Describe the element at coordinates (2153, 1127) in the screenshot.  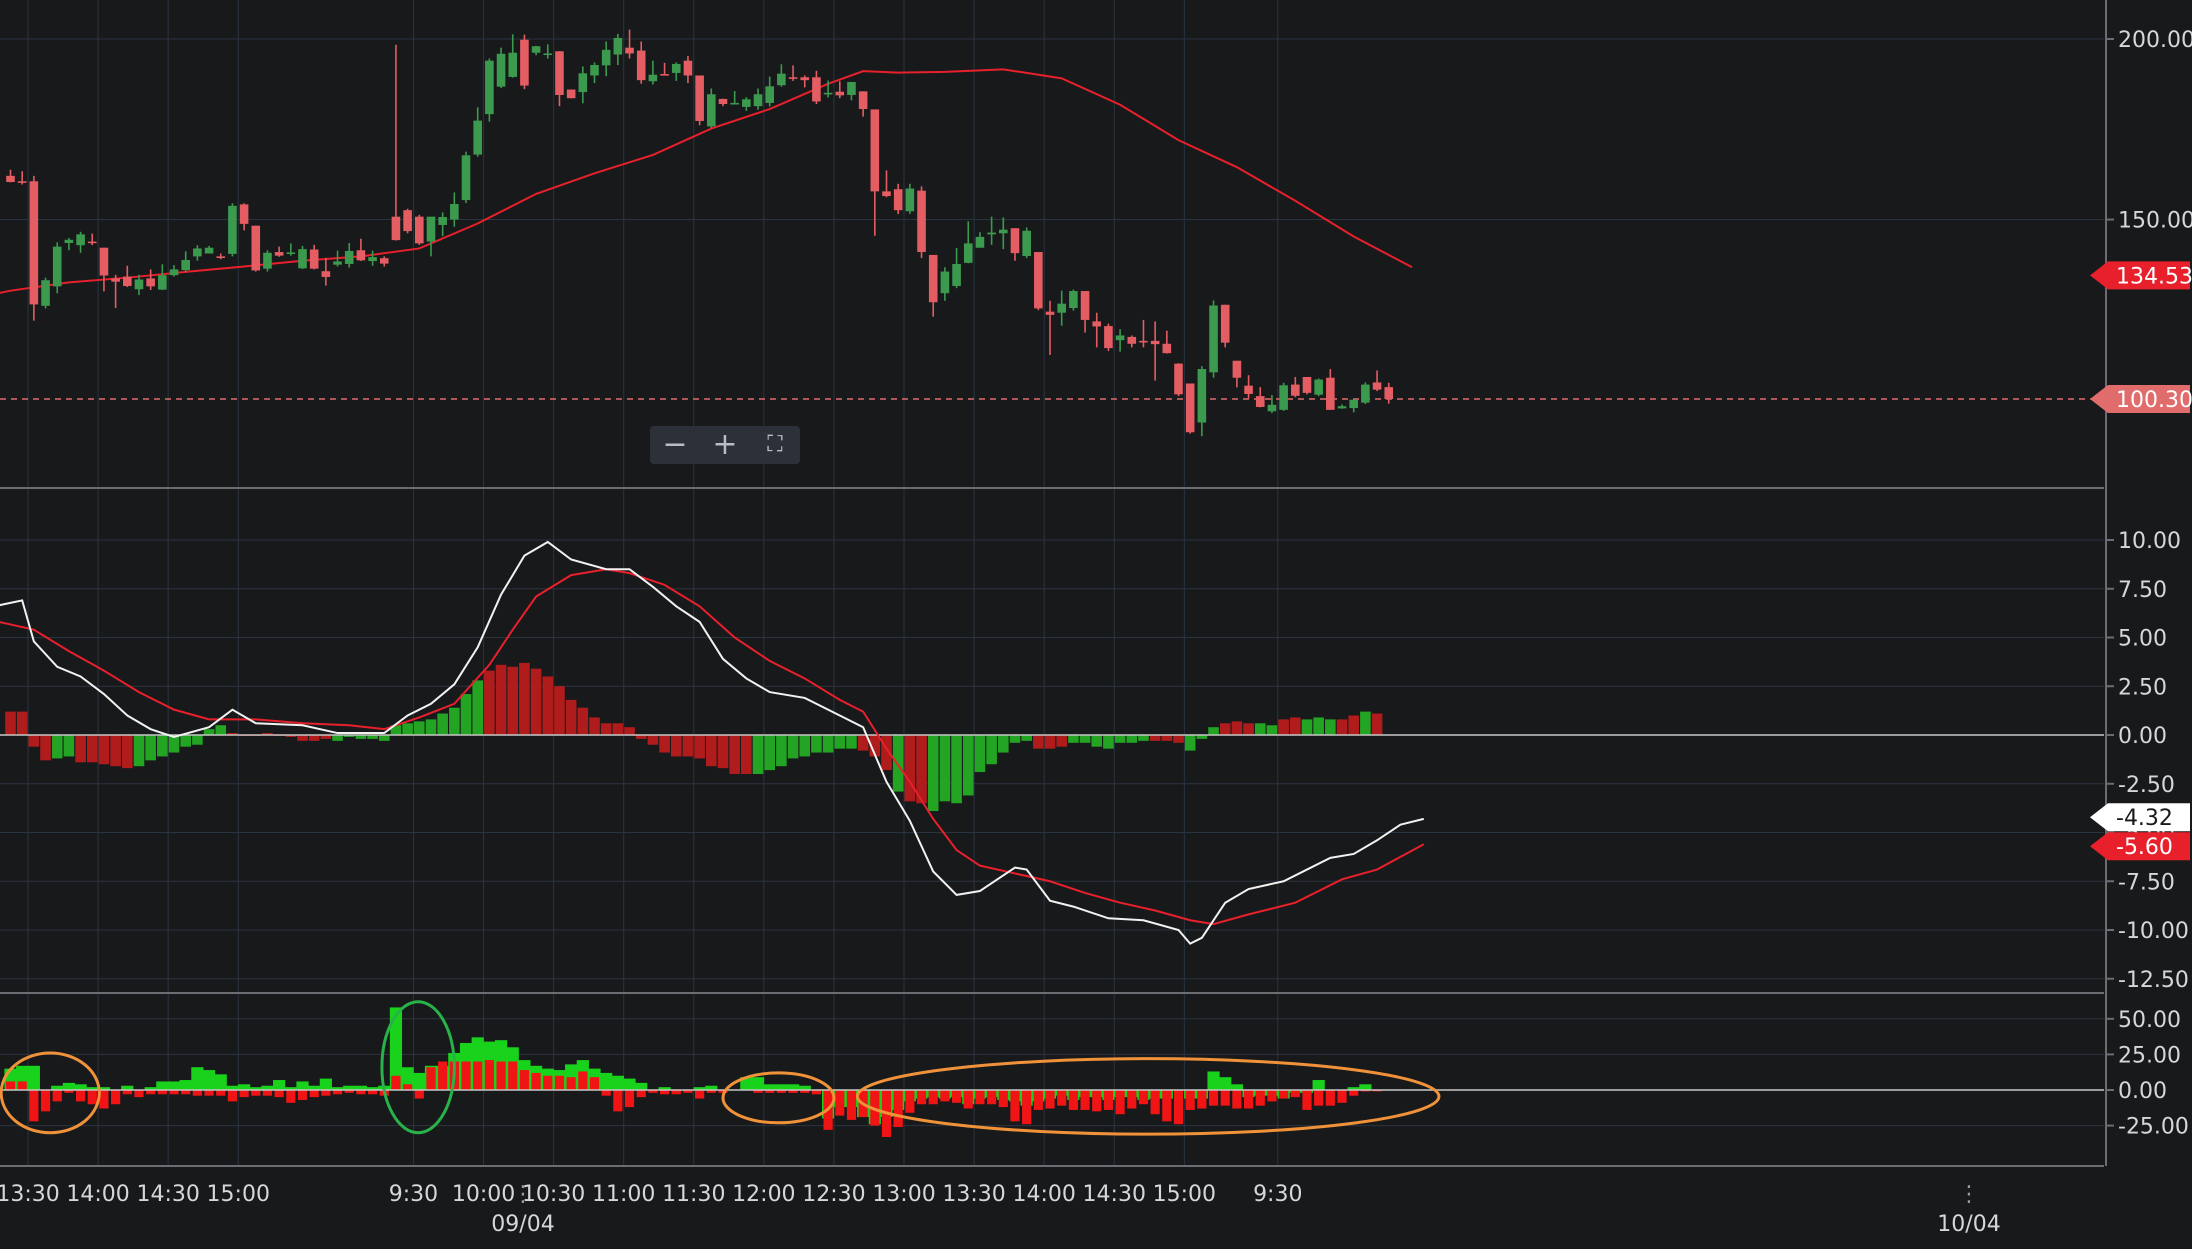
I see `y-axis-tick-label: -25.00` at that location.